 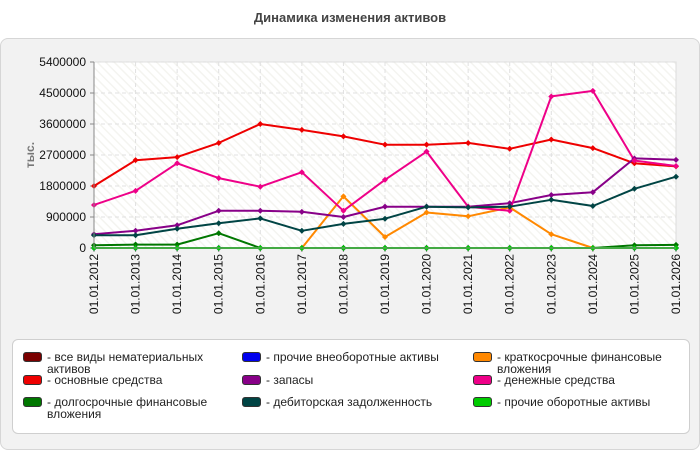 What do you see at coordinates (219, 284) in the screenshot?
I see `x-tick-label: 01.01.2015` at bounding box center [219, 284].